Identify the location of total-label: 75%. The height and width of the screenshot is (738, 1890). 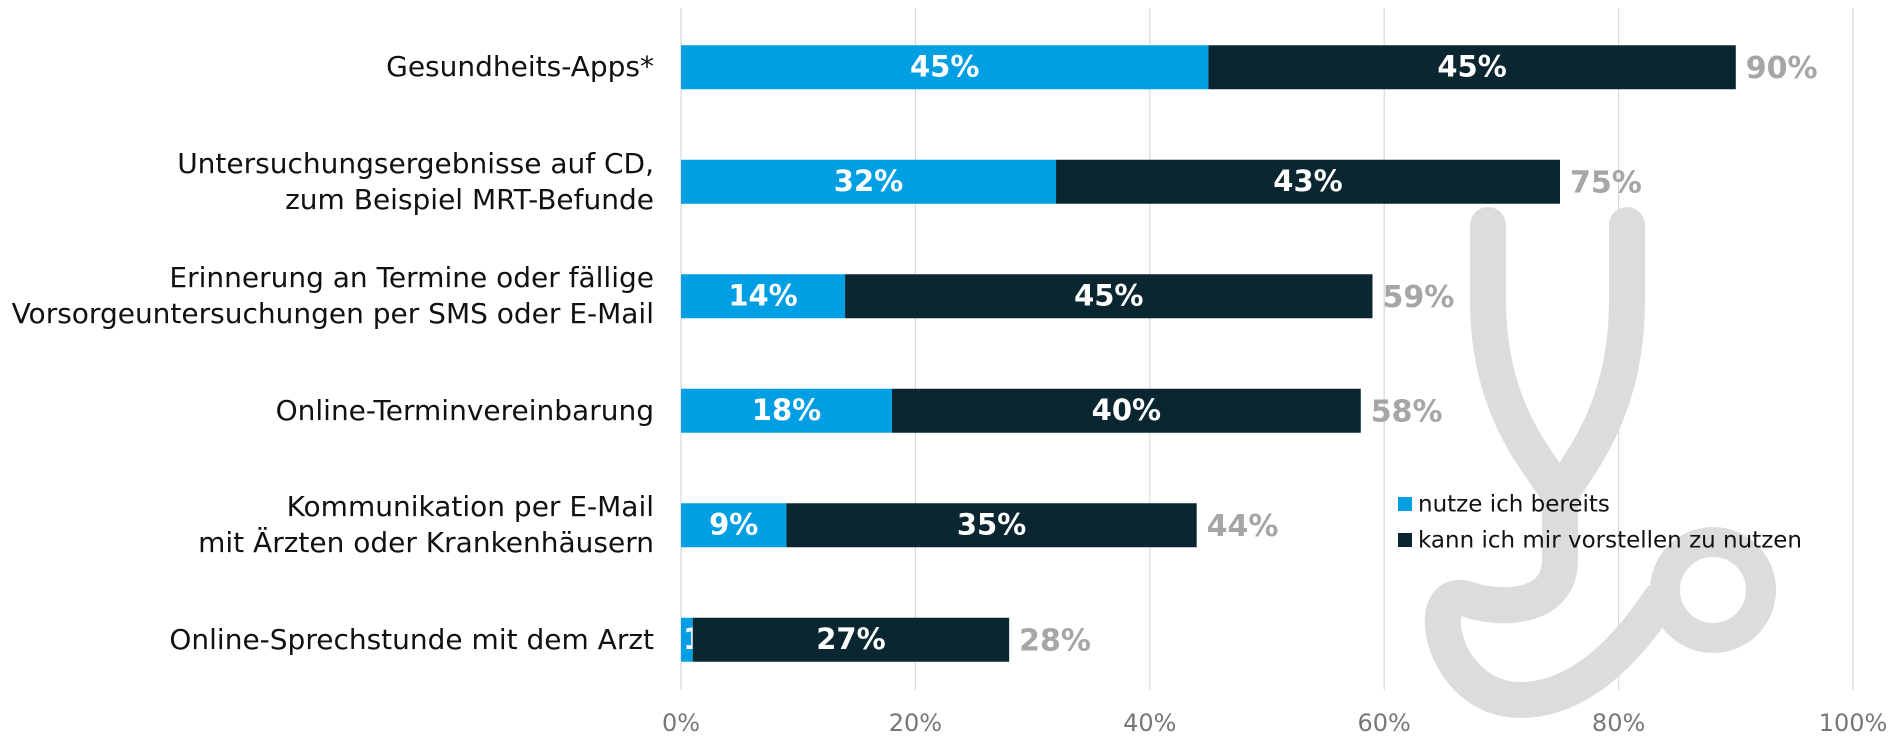
(1606, 182).